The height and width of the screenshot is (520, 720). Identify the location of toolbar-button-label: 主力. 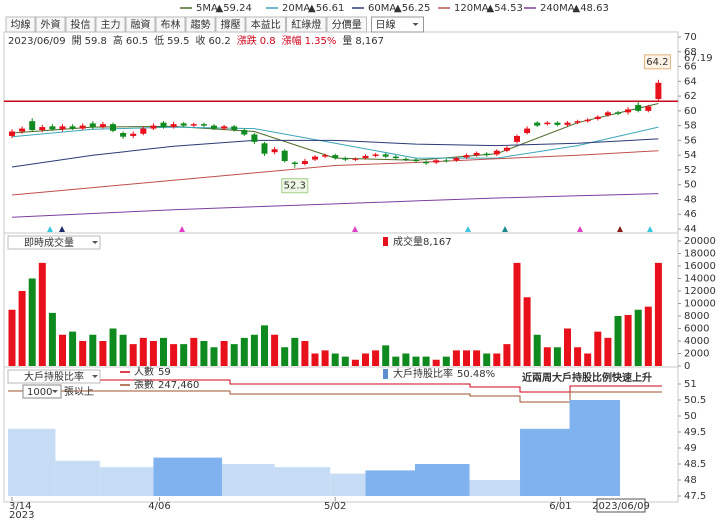
(111, 24).